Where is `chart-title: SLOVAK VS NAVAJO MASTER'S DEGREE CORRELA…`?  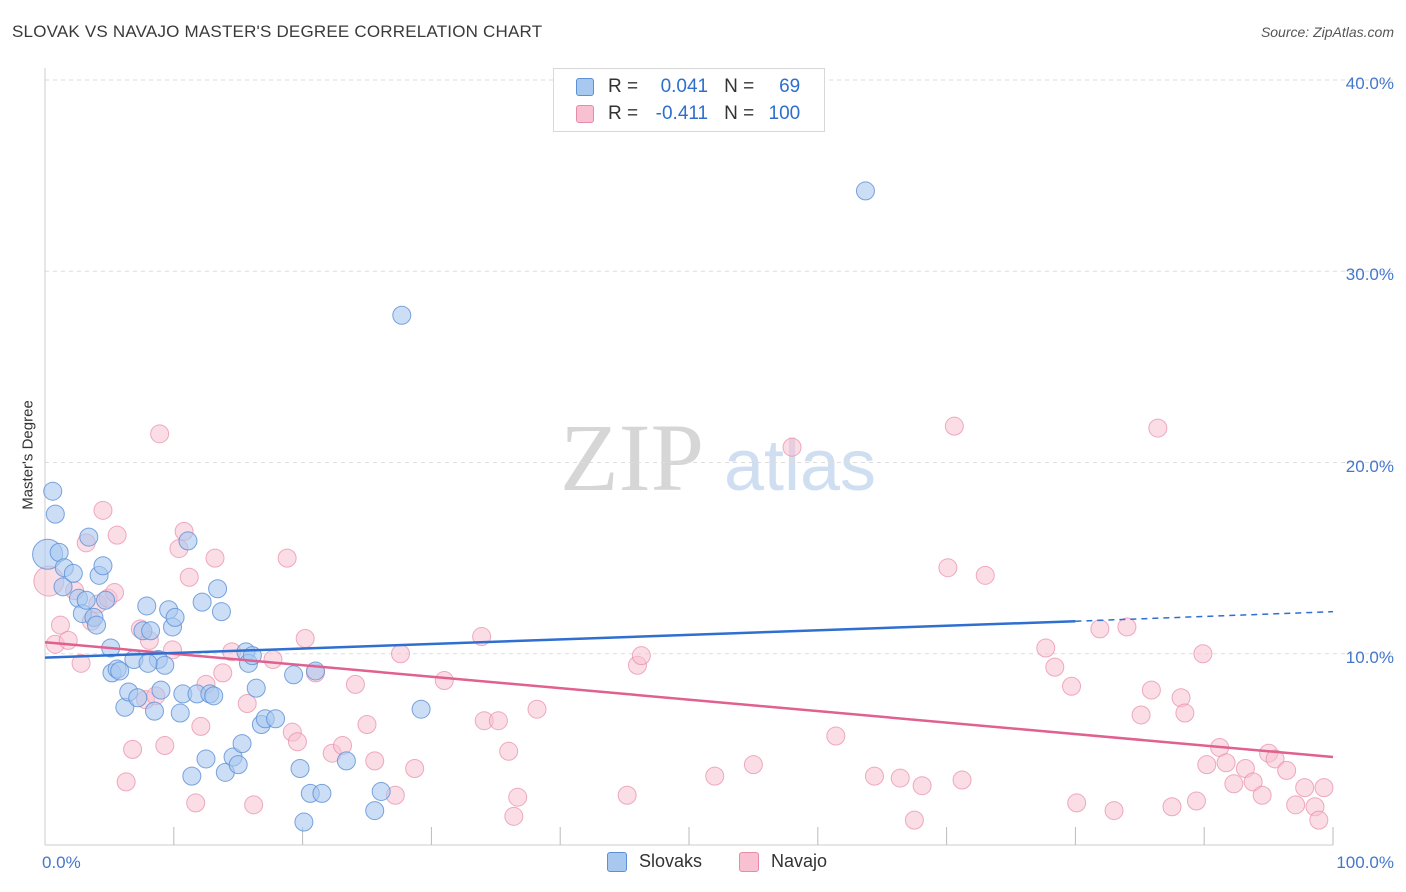 chart-title: SLOVAK VS NAVAJO MASTER'S DEGREE CORRELA… is located at coordinates (277, 31).